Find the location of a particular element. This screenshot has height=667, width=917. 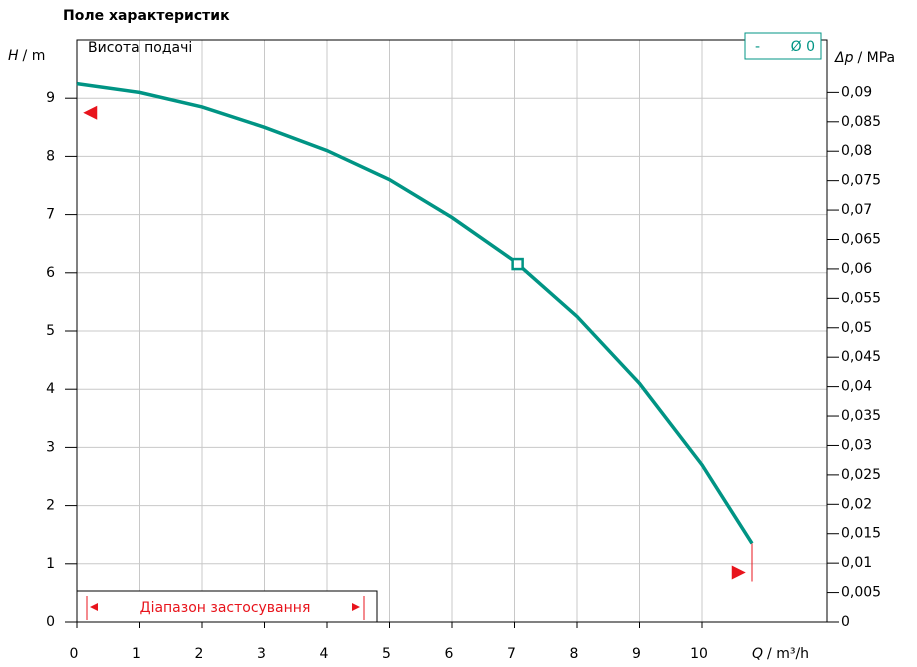

y2-tick-label: 0,06 is located at coordinates (856, 269).